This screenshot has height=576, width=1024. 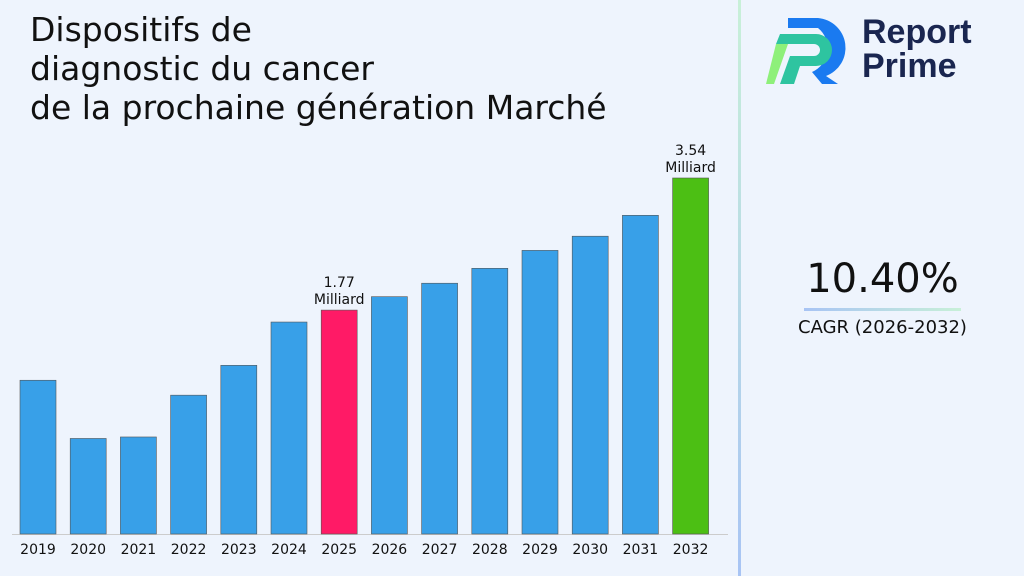 I want to click on x-tick-label: 2030, so click(x=590, y=550).